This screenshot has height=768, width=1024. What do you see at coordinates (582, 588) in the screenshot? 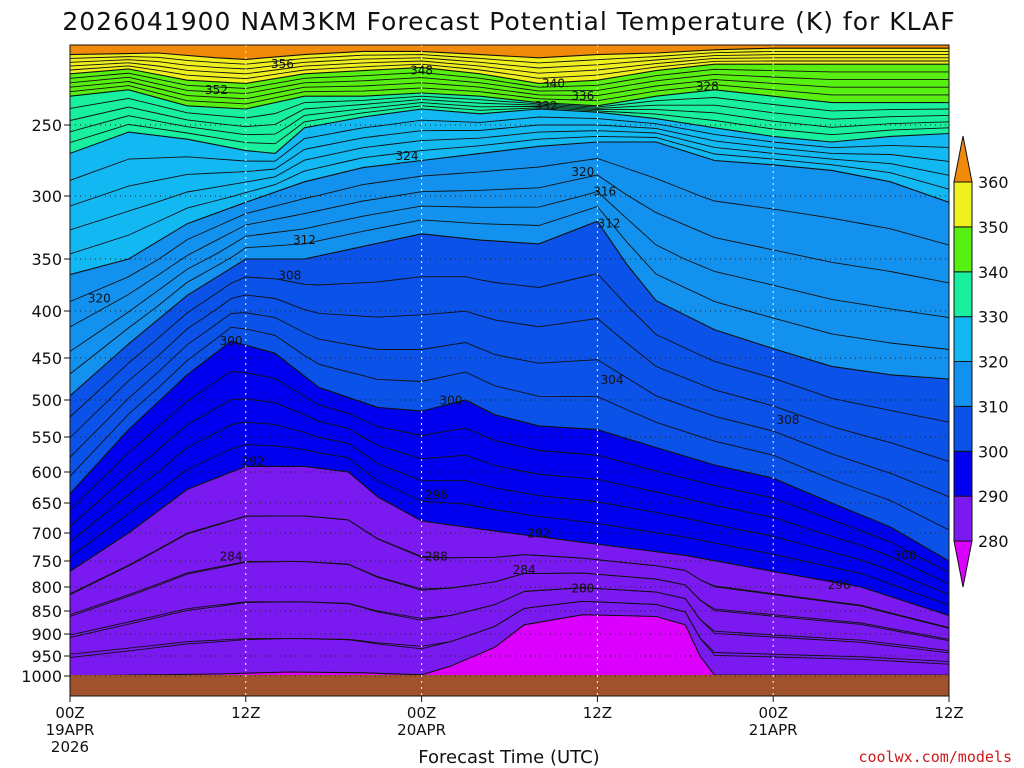
I see `contour-label: 280` at bounding box center [582, 588].